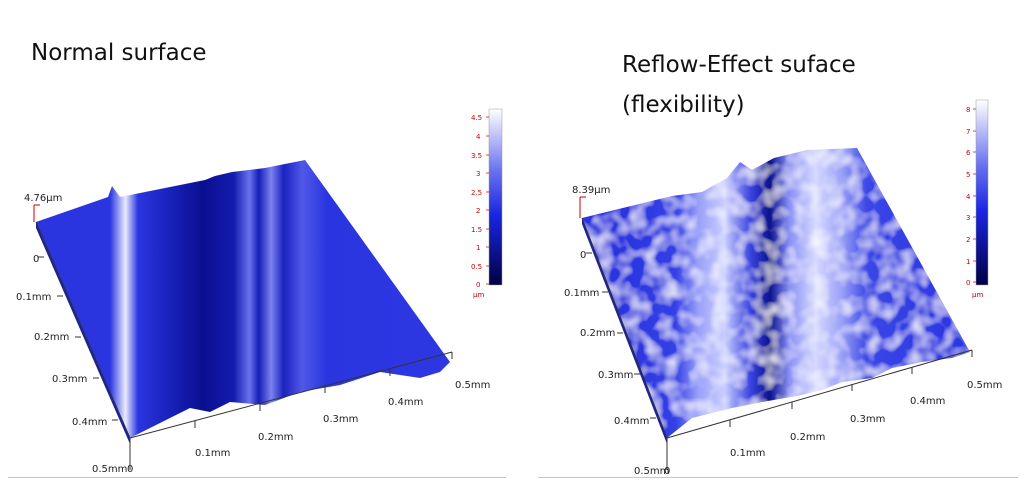 The image size is (1024, 502). Describe the element at coordinates (968, 110) in the screenshot. I see `colorbar-tick: 8` at that location.